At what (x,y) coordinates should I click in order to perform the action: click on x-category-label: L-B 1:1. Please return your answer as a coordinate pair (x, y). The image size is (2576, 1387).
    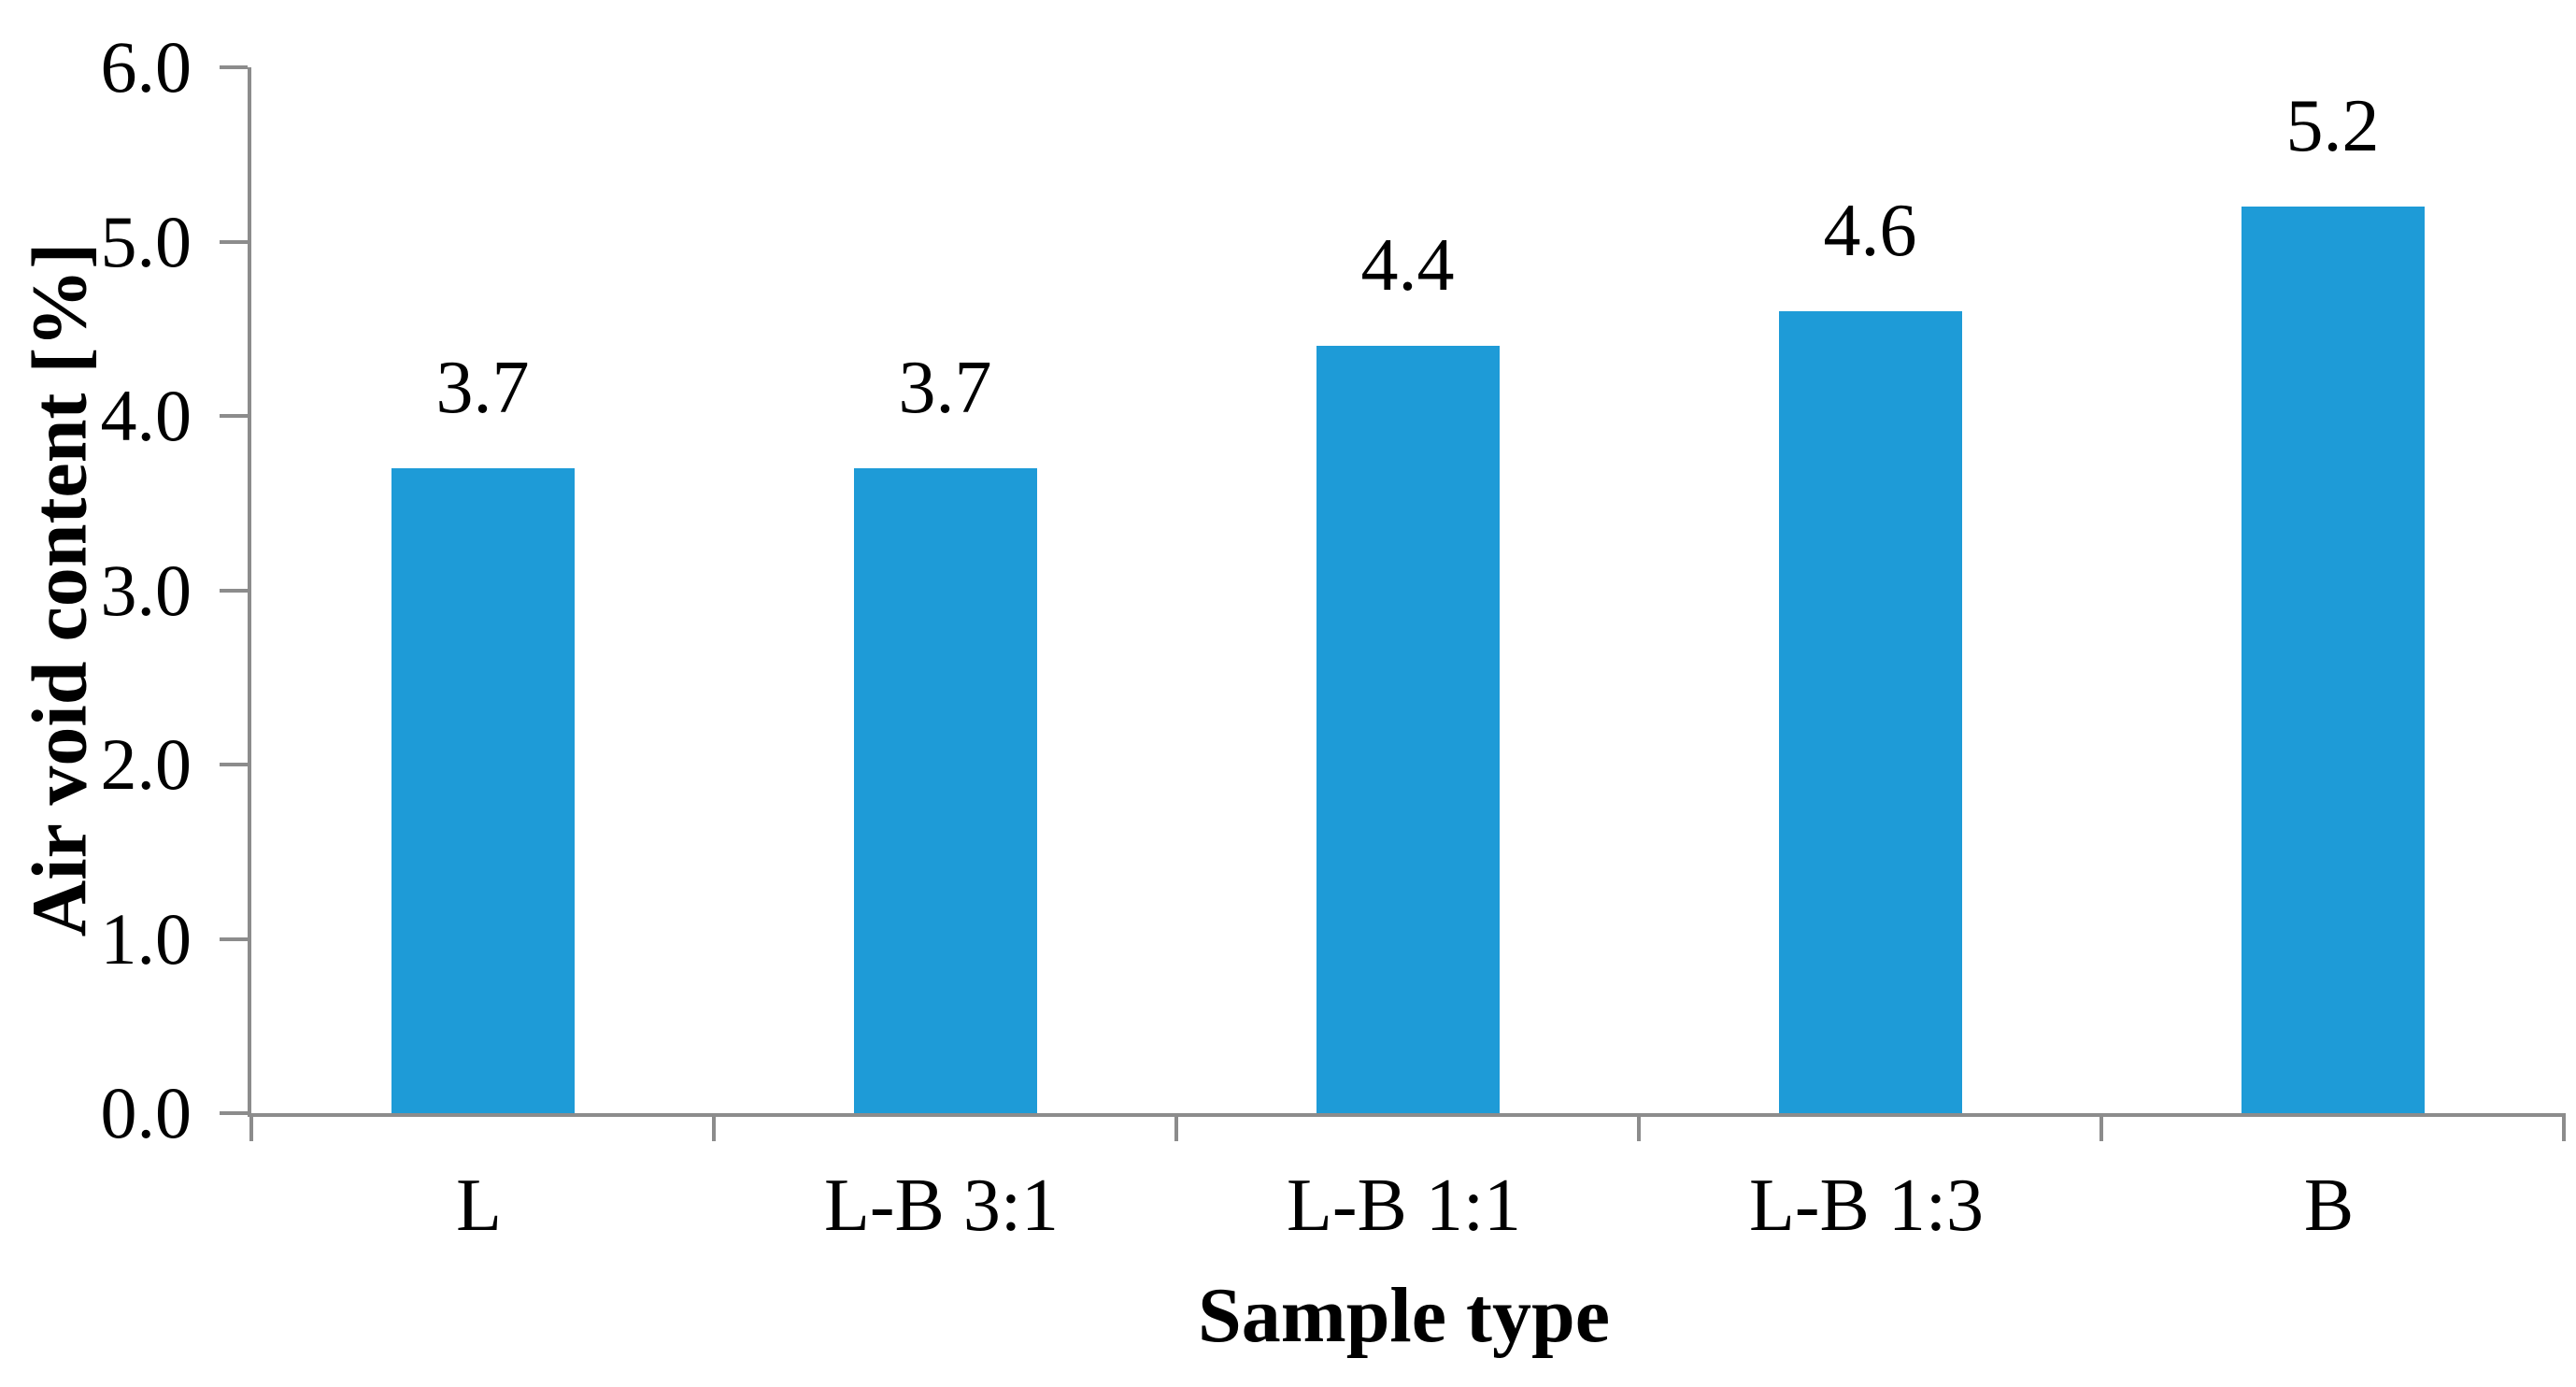
    Looking at the image, I should click on (1404, 1206).